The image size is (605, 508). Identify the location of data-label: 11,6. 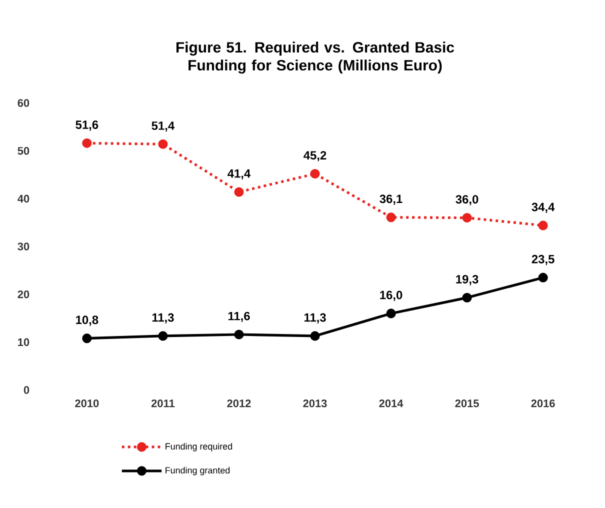
(239, 317).